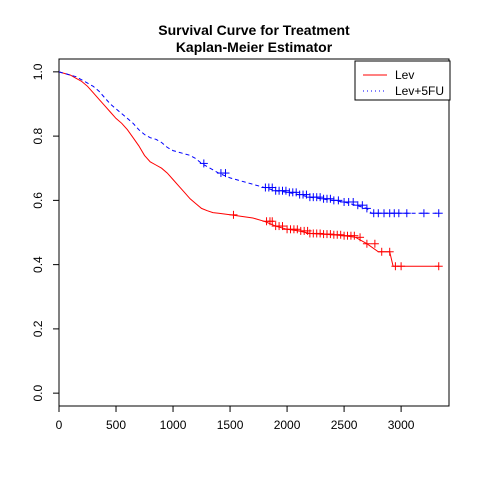 This screenshot has width=480, height=480. Describe the element at coordinates (254, 30) in the screenshot. I see `chart-title: Survival Curve for Treatment` at that location.